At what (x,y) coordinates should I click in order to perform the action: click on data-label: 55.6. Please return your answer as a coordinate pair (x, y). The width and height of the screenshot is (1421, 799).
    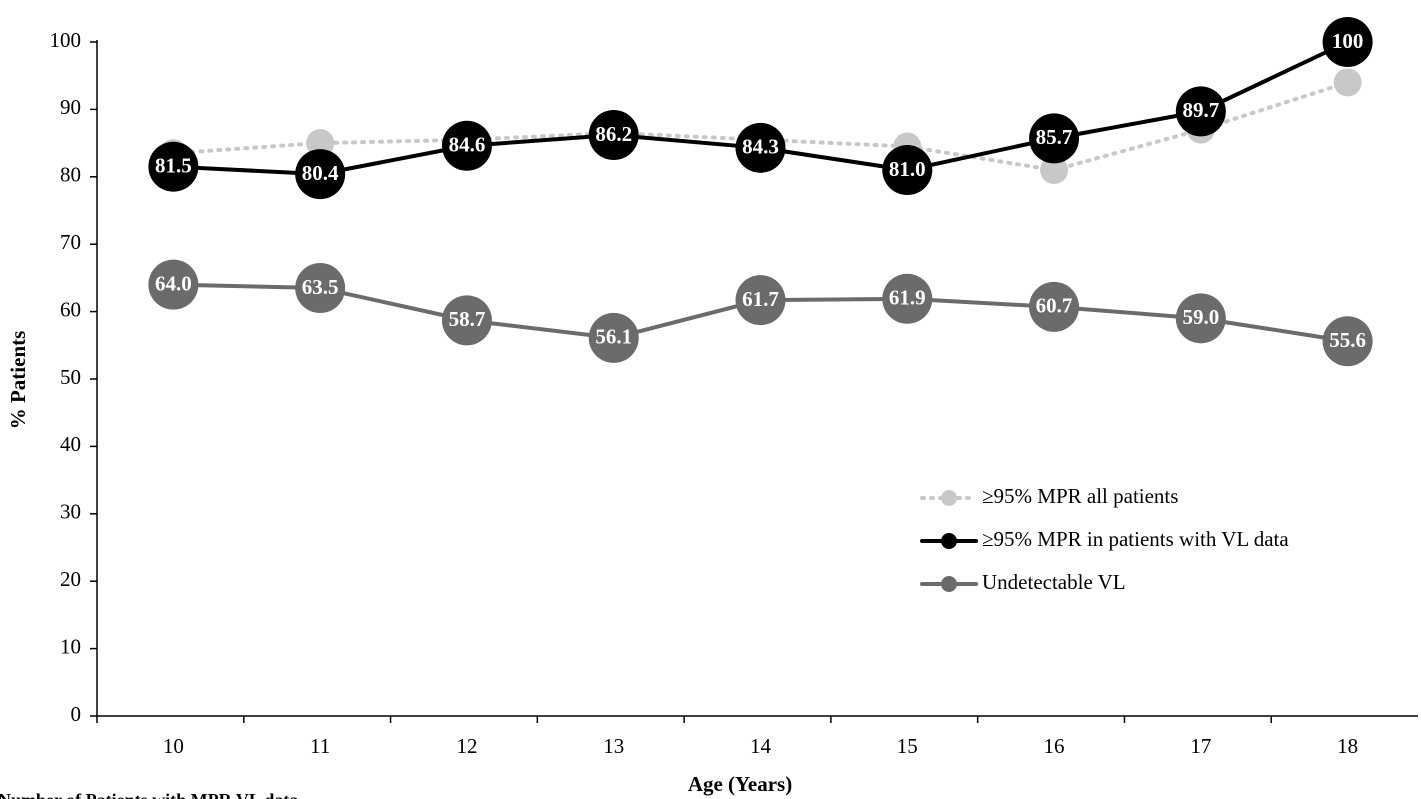
    Looking at the image, I should click on (1347, 340).